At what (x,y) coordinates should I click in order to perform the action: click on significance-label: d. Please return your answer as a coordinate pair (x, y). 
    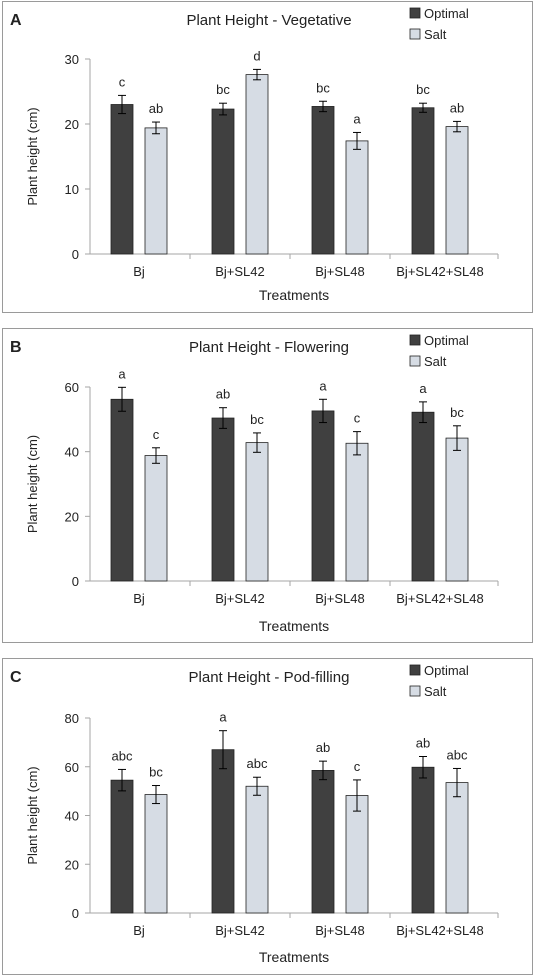
    Looking at the image, I should click on (256, 55).